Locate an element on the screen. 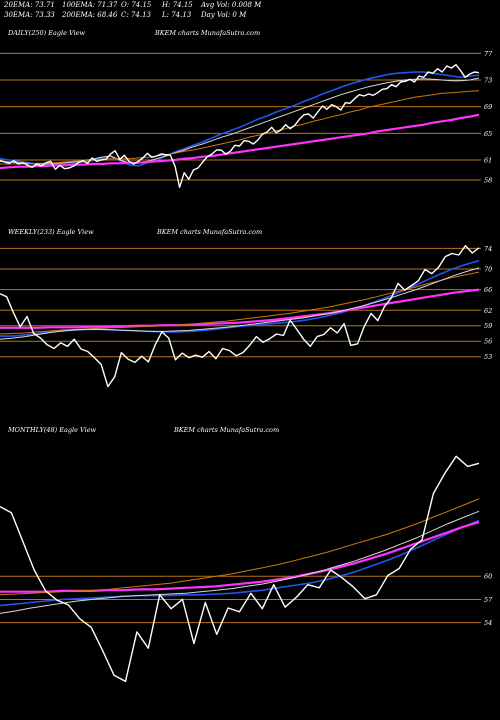 The image size is (500, 720). daily-ema100-line is located at coordinates (240, 127).